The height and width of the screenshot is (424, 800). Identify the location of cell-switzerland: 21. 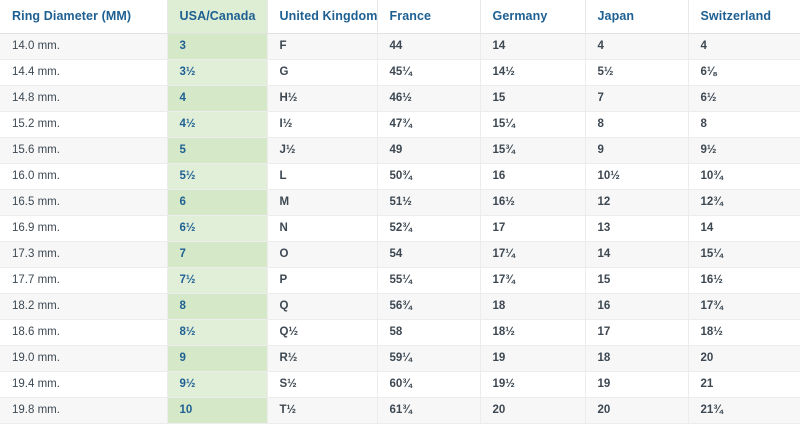
(744, 384).